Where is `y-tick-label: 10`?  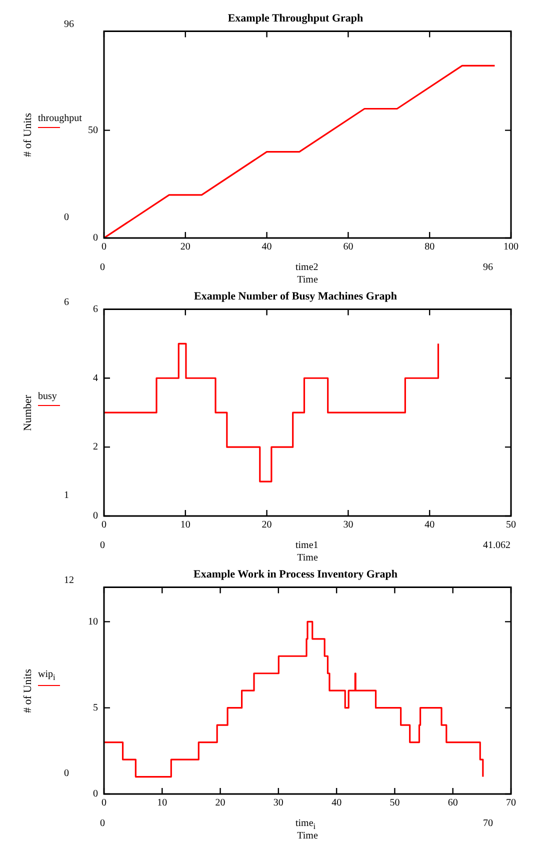
y-tick-label: 10 is located at coordinates (93, 622).